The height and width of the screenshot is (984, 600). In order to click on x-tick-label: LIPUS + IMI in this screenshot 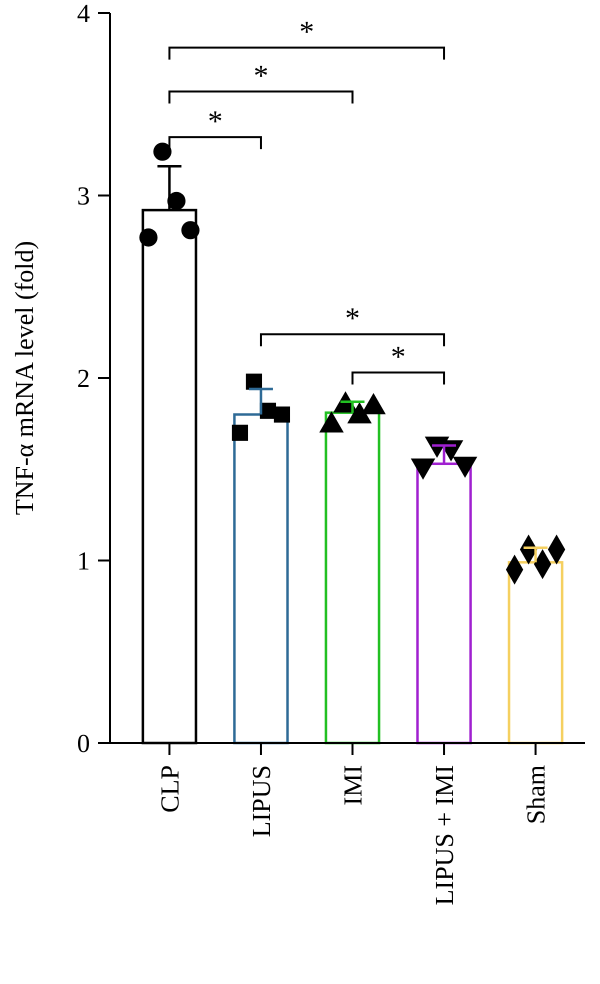, I will do `click(445, 835)`.